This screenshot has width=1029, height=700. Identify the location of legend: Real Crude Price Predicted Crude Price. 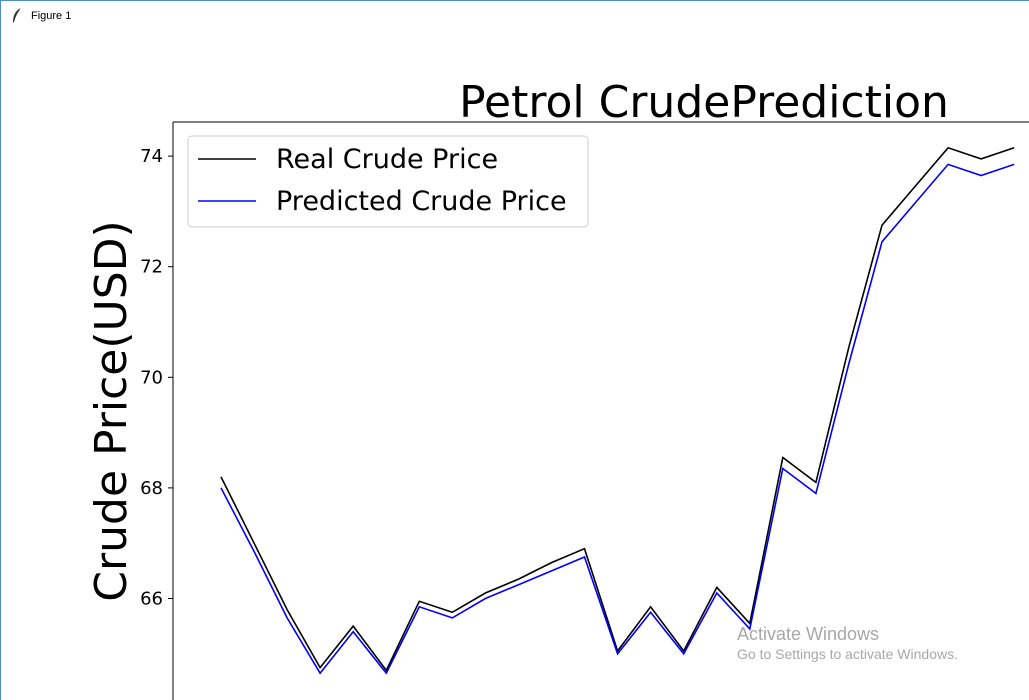
(388, 181).